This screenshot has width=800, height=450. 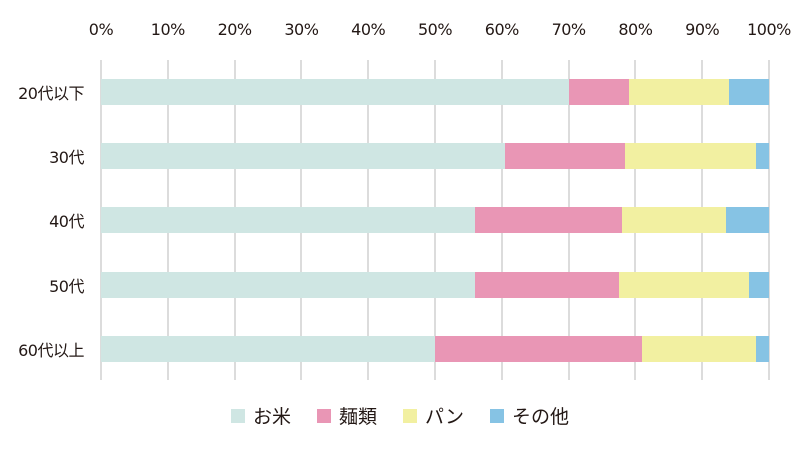 I want to click on gridline, so click(x=769, y=220).